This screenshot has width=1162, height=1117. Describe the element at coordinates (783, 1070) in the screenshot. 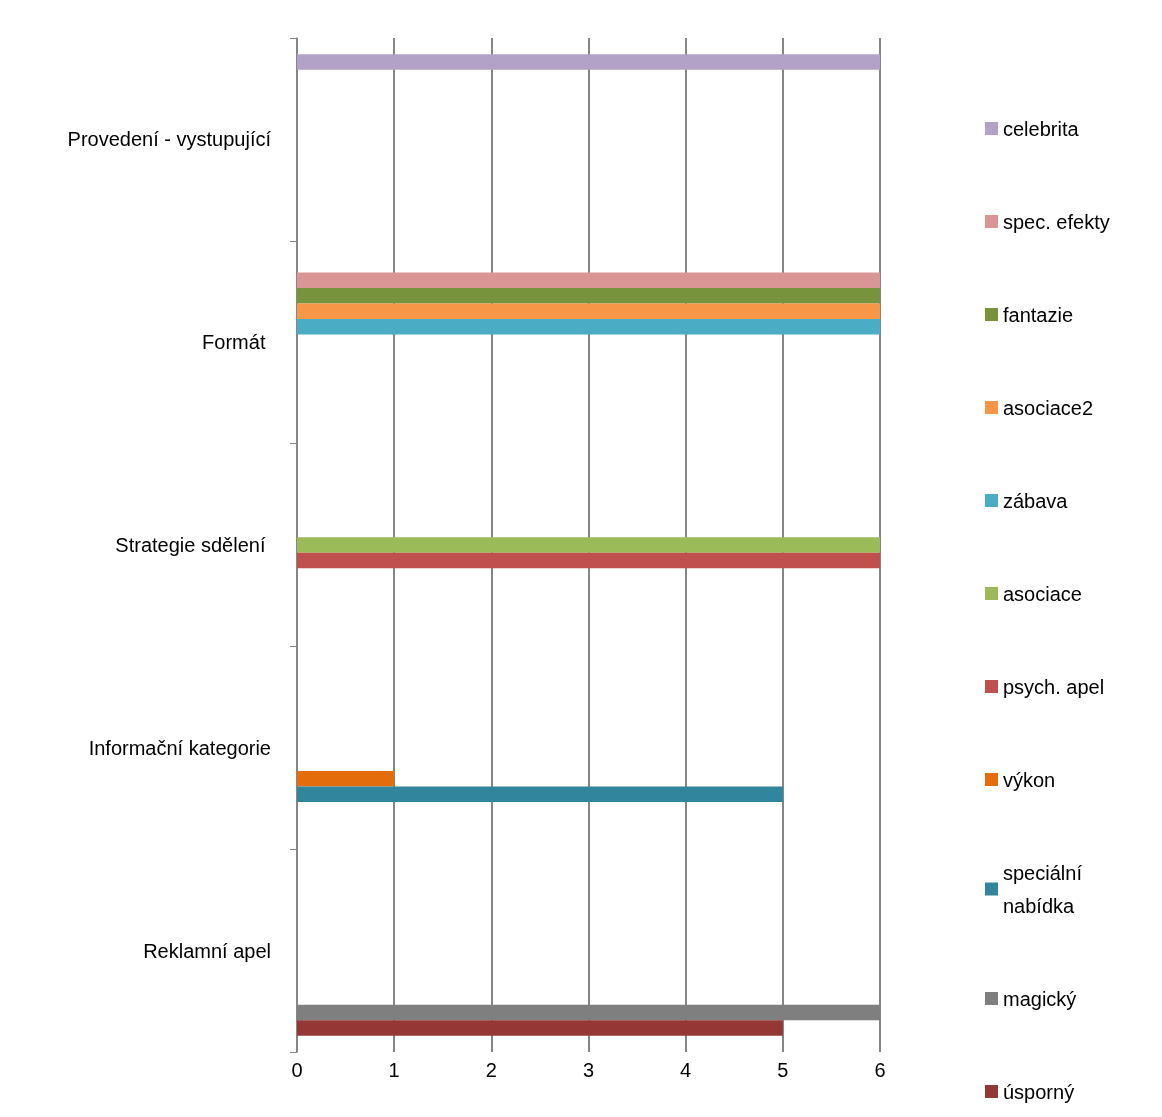

I see `x-tick-label: 5` at that location.